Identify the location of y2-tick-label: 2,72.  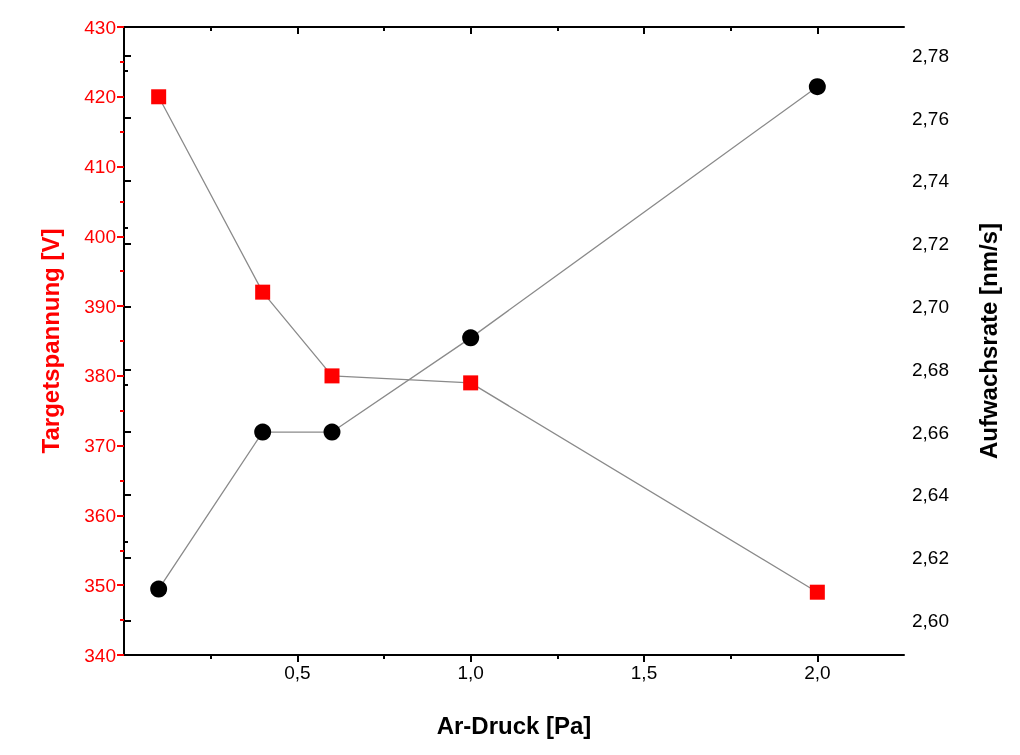
(930, 244).